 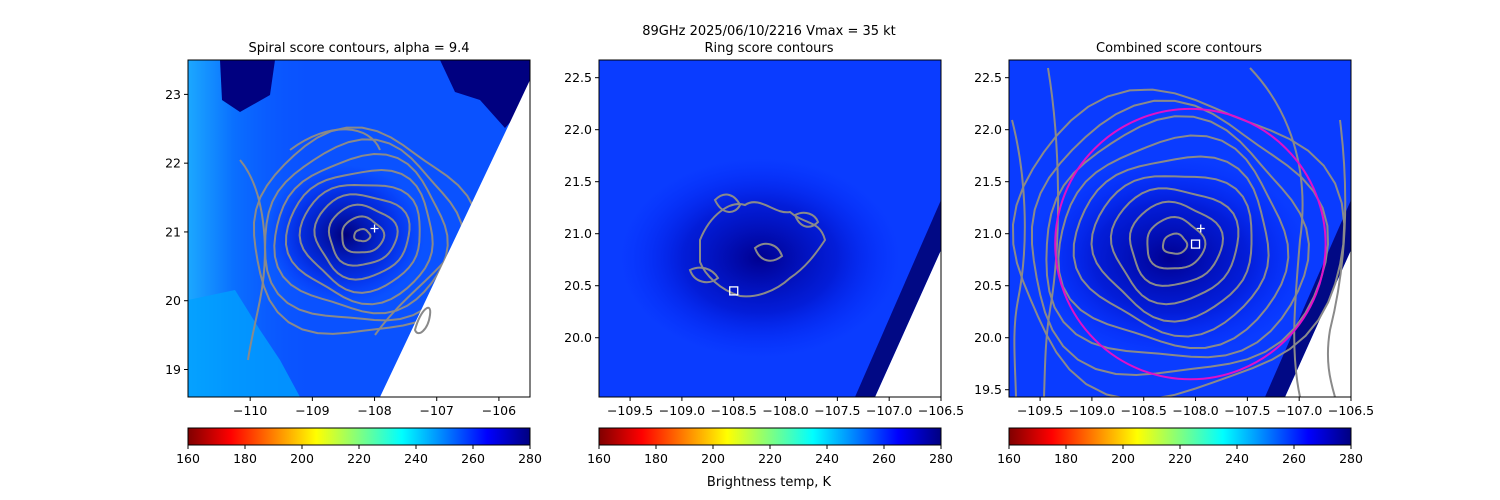 What do you see at coordinates (578, 77) in the screenshot?
I see `y-tick-label: 22.5` at bounding box center [578, 77].